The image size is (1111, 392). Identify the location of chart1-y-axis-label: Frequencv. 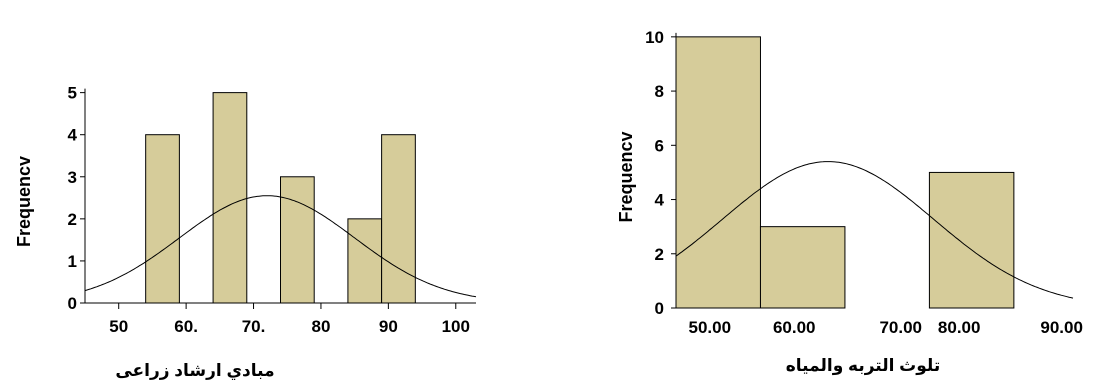
(24, 201).